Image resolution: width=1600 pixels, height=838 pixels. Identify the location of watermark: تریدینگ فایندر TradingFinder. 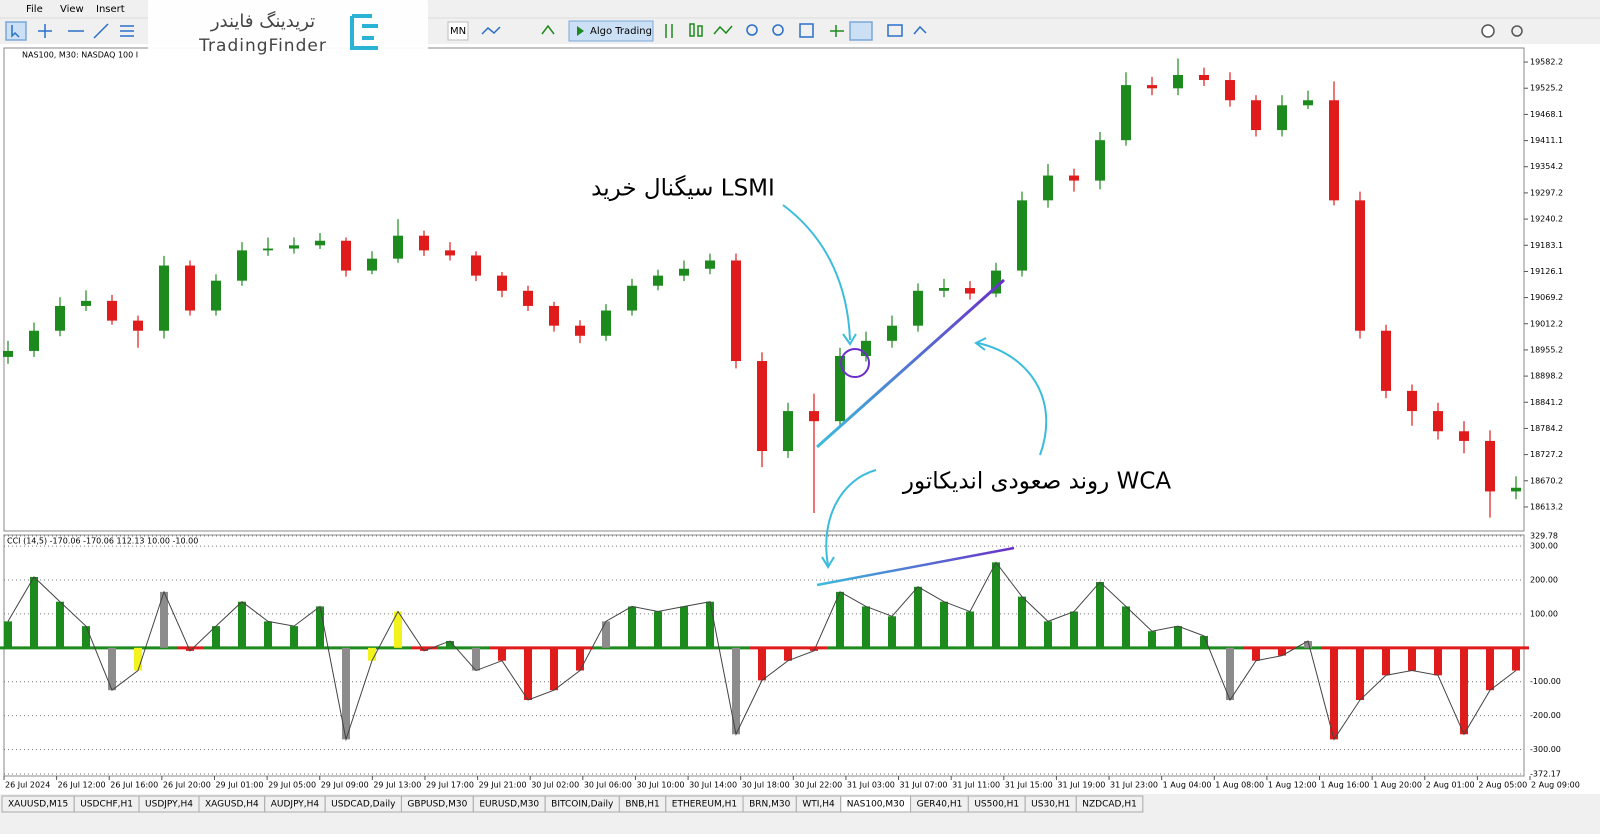
(288, 35).